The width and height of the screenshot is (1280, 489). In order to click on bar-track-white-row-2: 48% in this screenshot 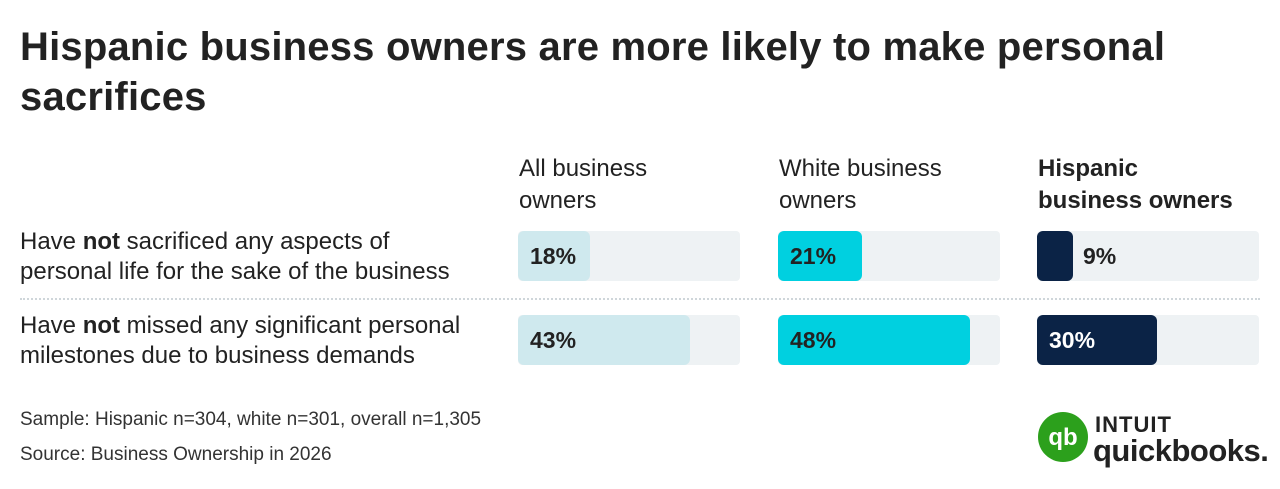, I will do `click(889, 340)`.